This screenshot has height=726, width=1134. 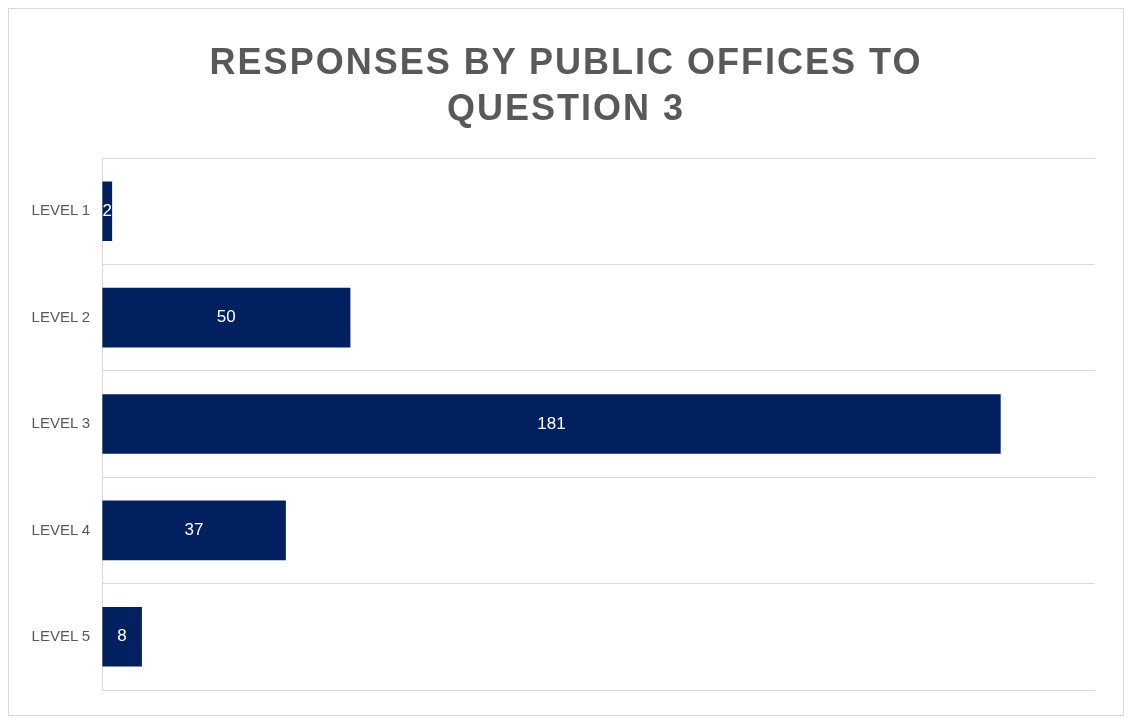 I want to click on data-label: 50, so click(x=226, y=317).